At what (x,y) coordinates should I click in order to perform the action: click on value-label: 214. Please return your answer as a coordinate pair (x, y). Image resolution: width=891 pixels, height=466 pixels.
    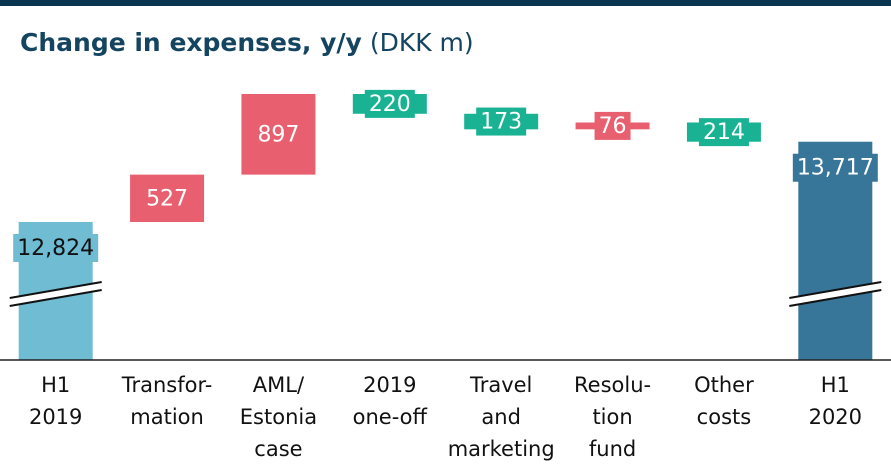
    Looking at the image, I should click on (724, 132).